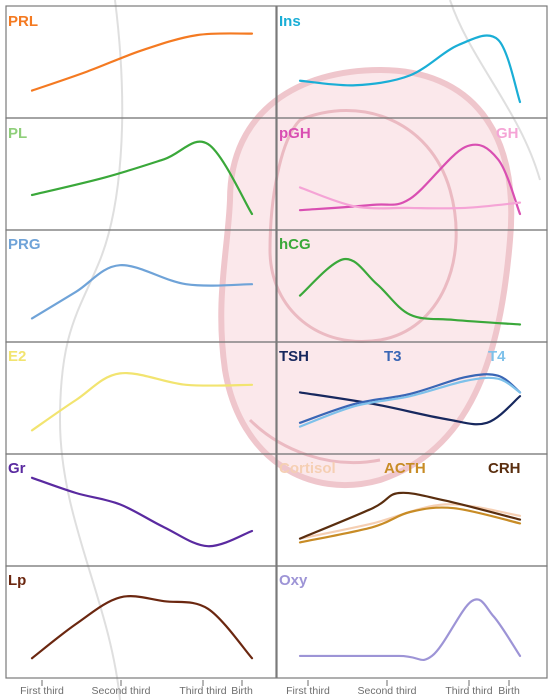 The height and width of the screenshot is (700, 550). Describe the element at coordinates (497, 356) in the screenshot. I see `series-label-t4: T4` at that location.